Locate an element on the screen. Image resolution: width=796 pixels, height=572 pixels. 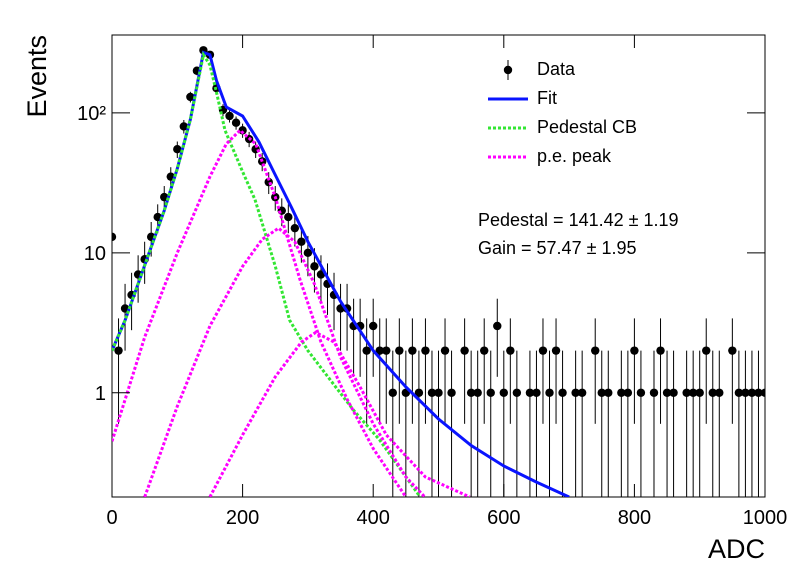
y-tick-label: 1 is located at coordinates (100, 394).